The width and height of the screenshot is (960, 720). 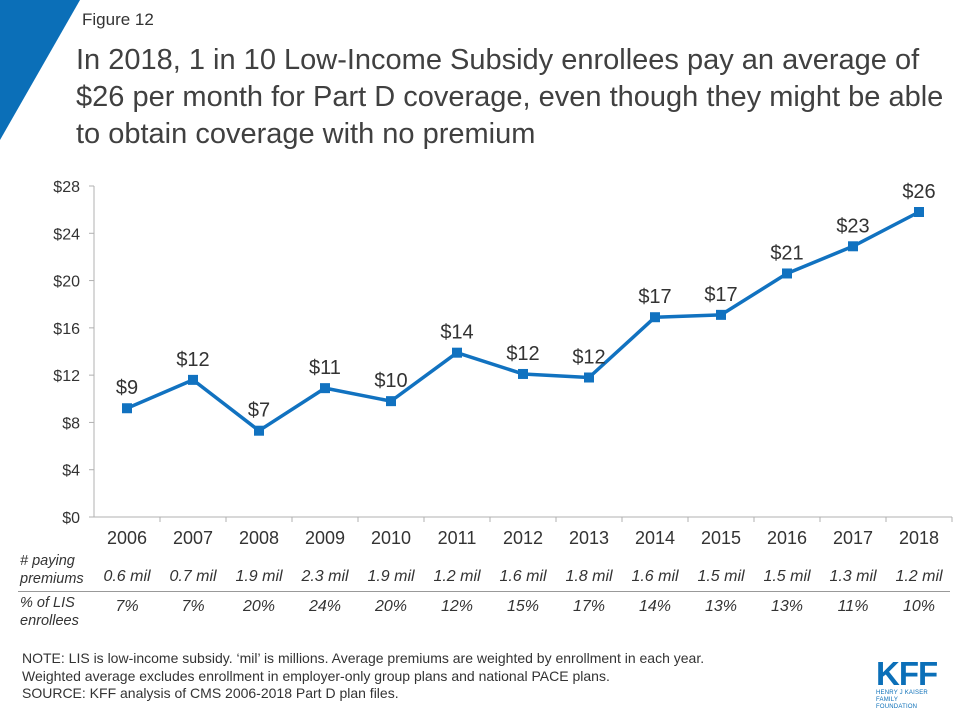 I want to click on y-tick-label: $12, so click(x=66, y=376).